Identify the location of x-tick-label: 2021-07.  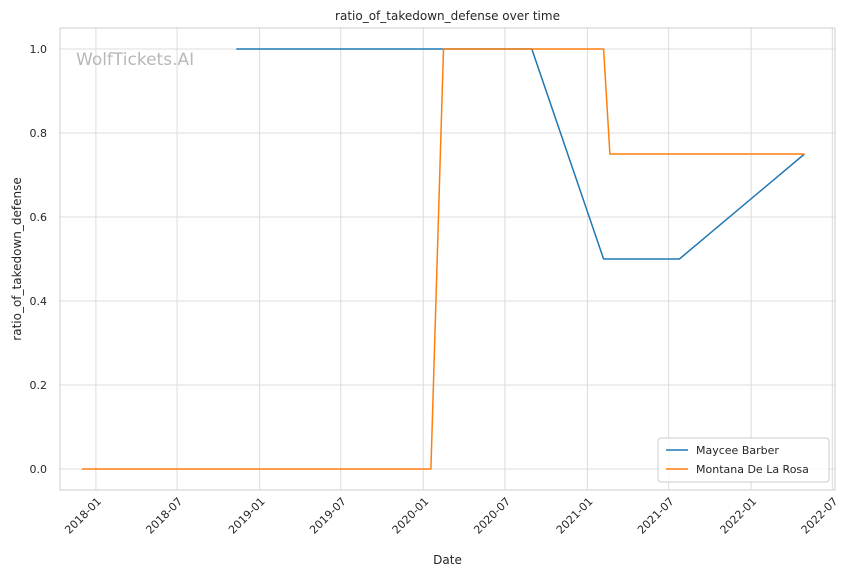
(656, 516).